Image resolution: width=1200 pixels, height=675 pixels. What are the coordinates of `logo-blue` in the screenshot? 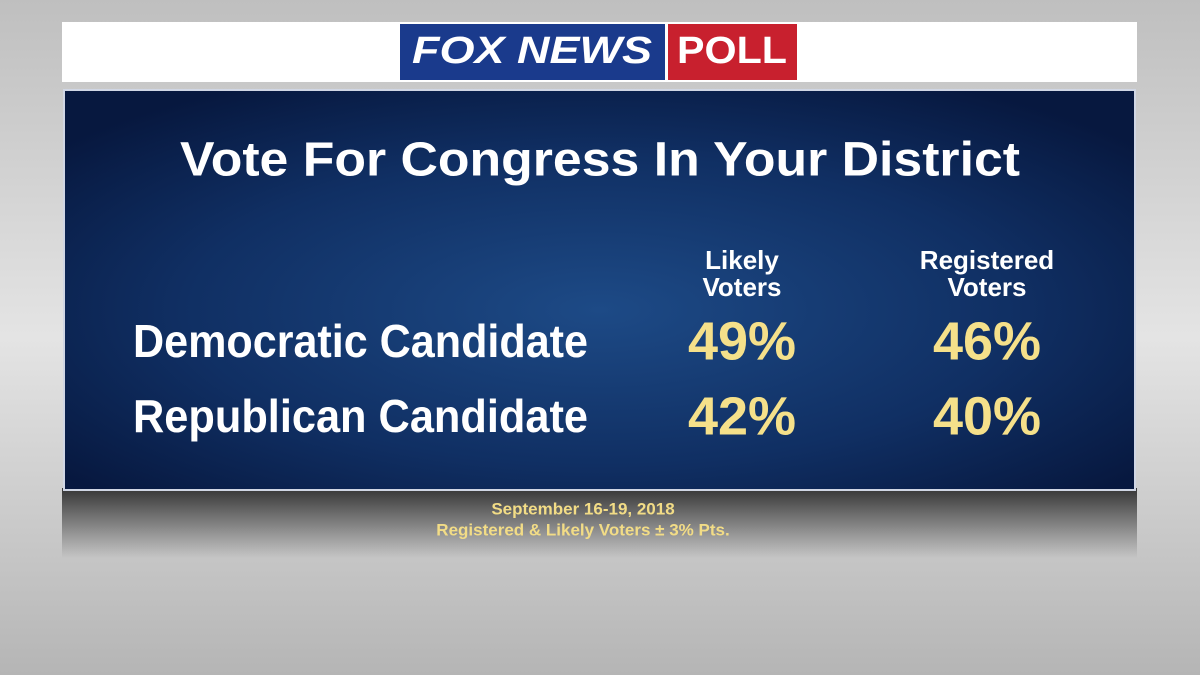 It's located at (532, 52).